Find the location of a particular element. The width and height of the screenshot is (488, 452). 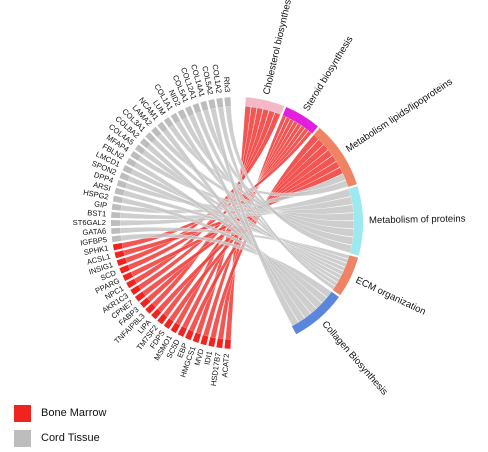

gene-arc-col5a2 is located at coordinates (212, 104).